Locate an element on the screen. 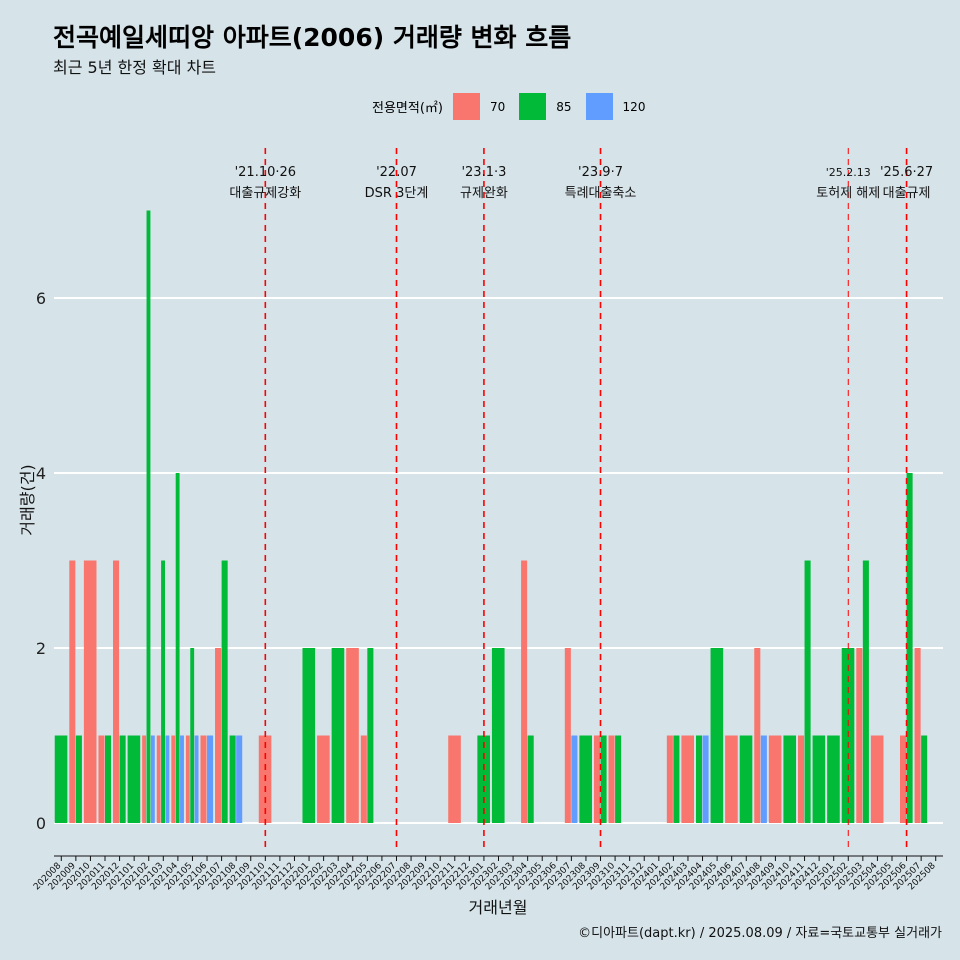  legend-label-120: 120 is located at coordinates (634, 106).